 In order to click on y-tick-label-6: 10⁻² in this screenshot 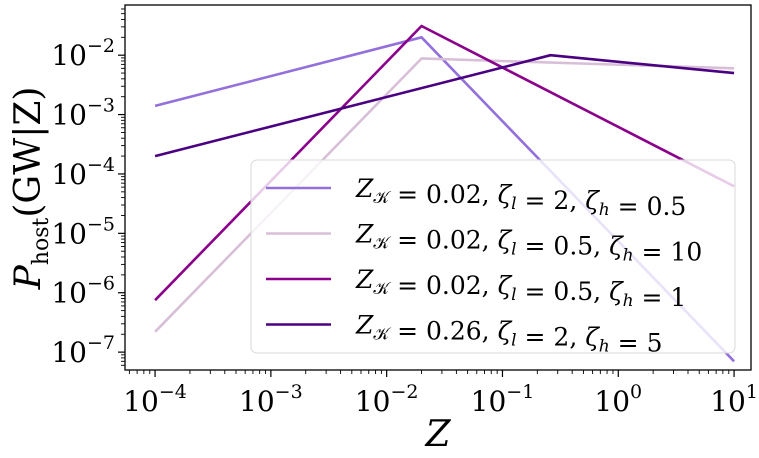, I will do `click(83, 53)`.